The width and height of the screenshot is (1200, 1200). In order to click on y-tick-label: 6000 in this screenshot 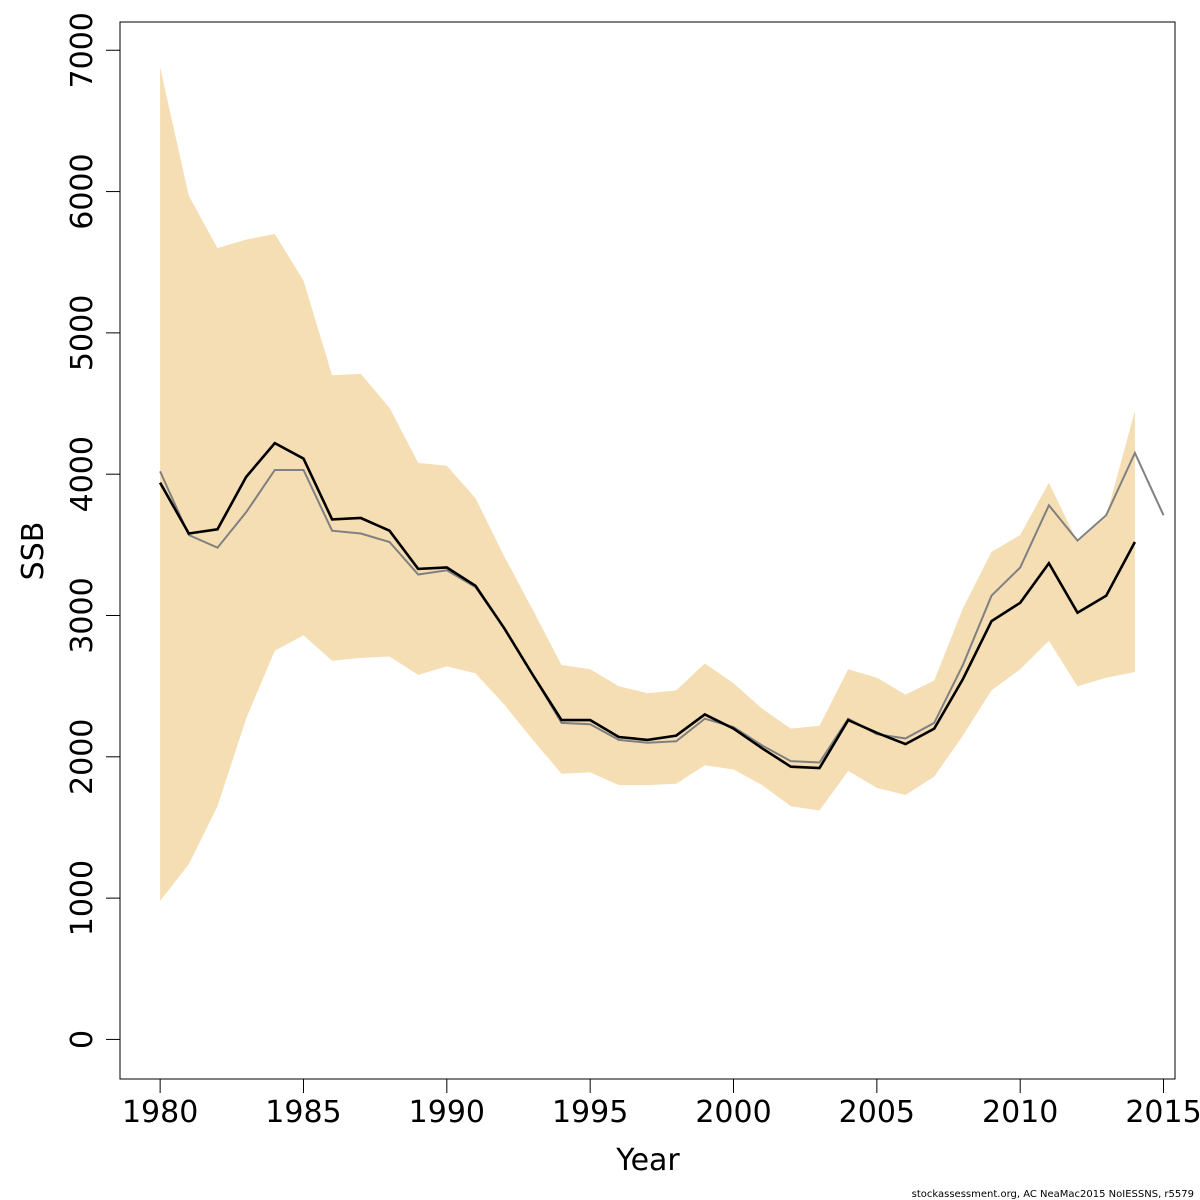, I will do `click(82, 191)`.